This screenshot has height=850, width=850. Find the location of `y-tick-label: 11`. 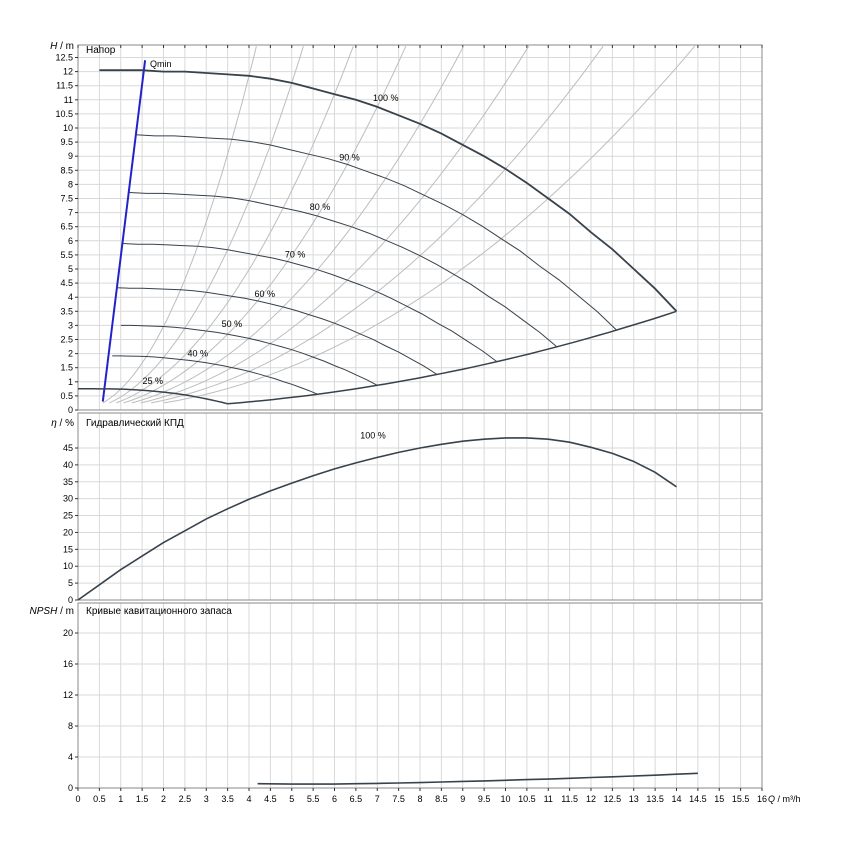

y-tick-label: 11 is located at coordinates (68, 100).